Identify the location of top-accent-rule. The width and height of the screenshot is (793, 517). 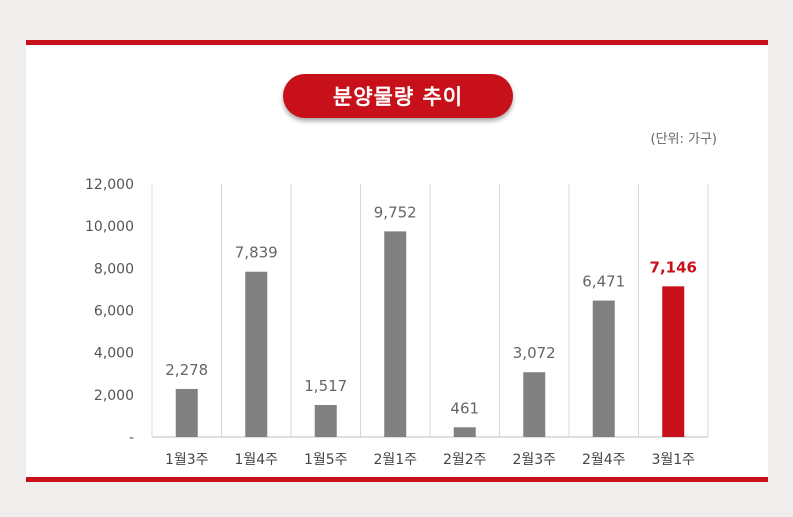
(397, 42).